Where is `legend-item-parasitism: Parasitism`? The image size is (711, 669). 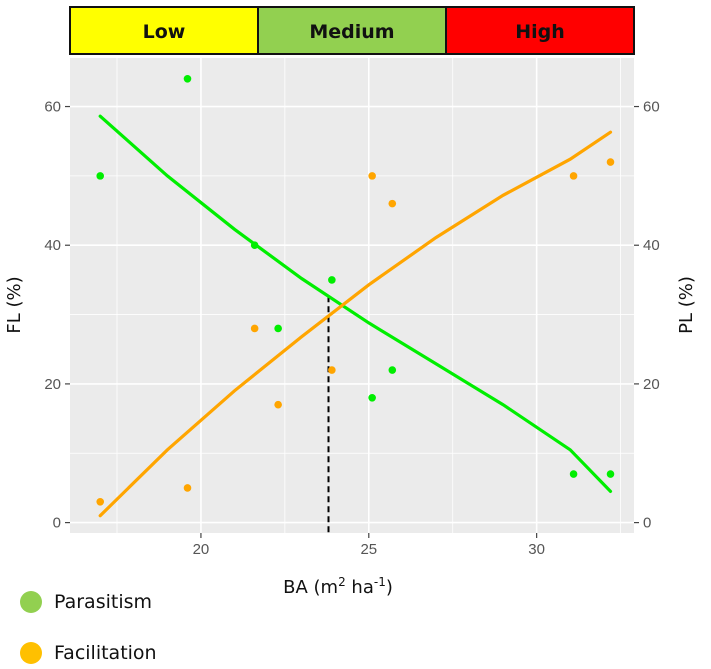 legend-item-parasitism: Parasitism is located at coordinates (86, 602).